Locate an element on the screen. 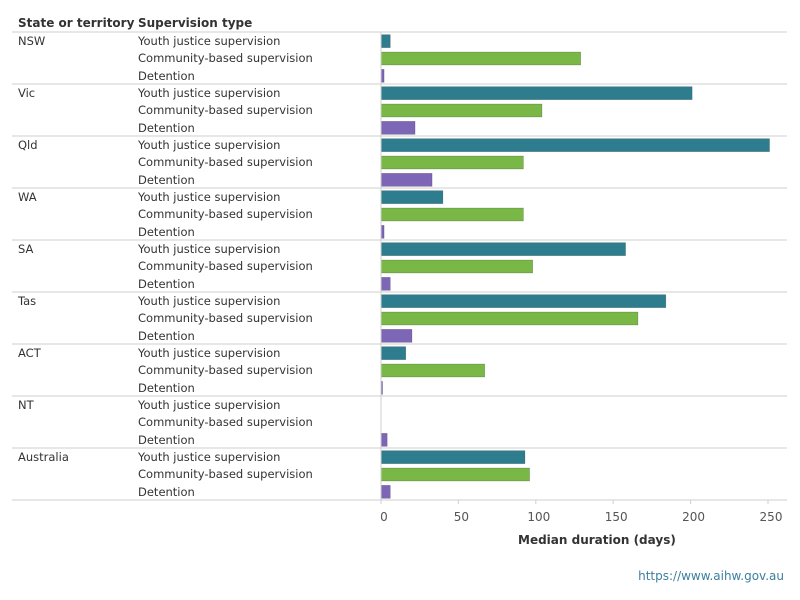 The width and height of the screenshot is (800, 600). bar-vic-detention is located at coordinates (398, 128).